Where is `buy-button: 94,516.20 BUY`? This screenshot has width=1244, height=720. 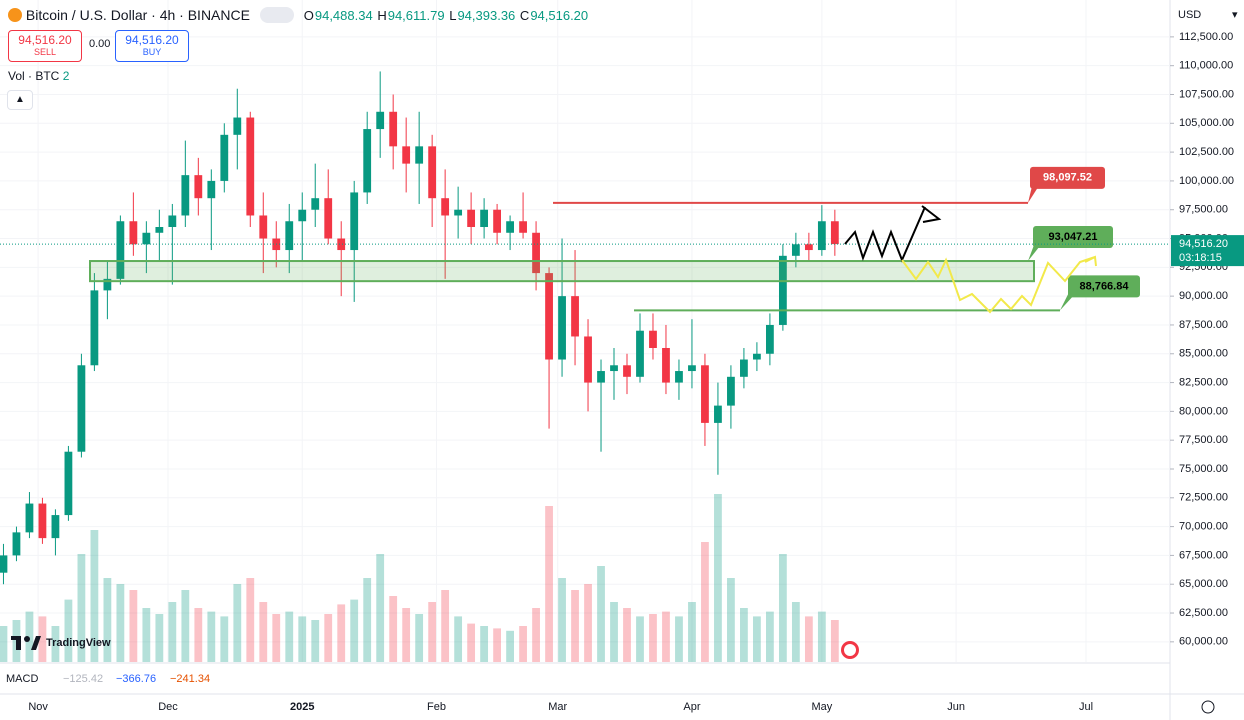
buy-button: 94,516.20 BUY is located at coordinates (152, 46).